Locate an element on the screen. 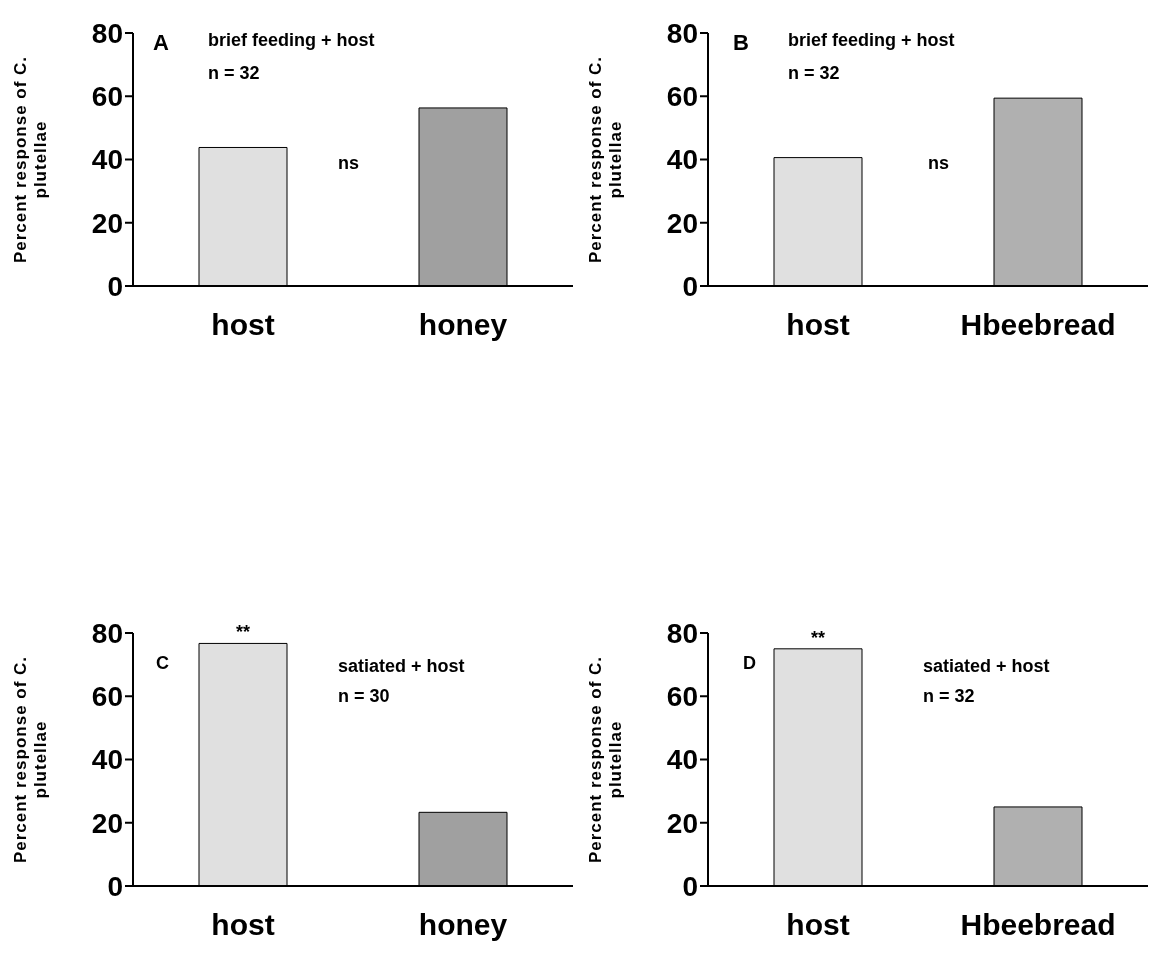 This screenshot has width=1155, height=969. annotation: B is located at coordinates (741, 43).